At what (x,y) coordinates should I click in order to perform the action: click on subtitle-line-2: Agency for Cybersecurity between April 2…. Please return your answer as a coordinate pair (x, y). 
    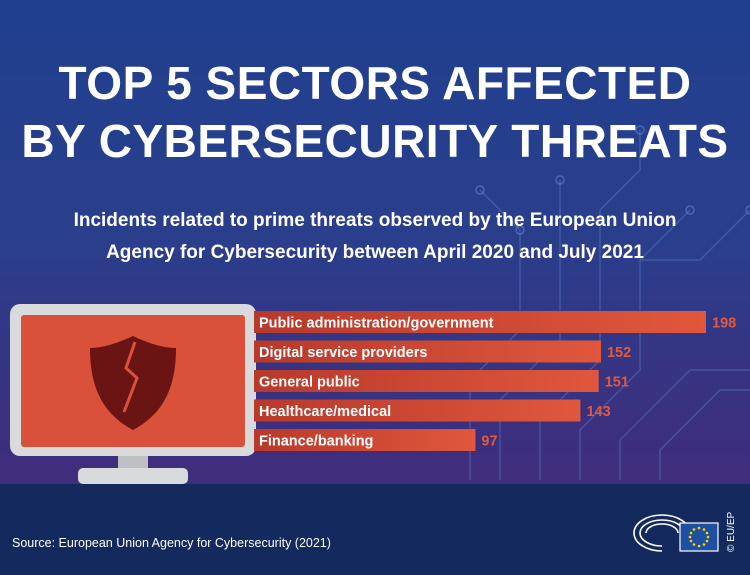
    Looking at the image, I should click on (375, 252).